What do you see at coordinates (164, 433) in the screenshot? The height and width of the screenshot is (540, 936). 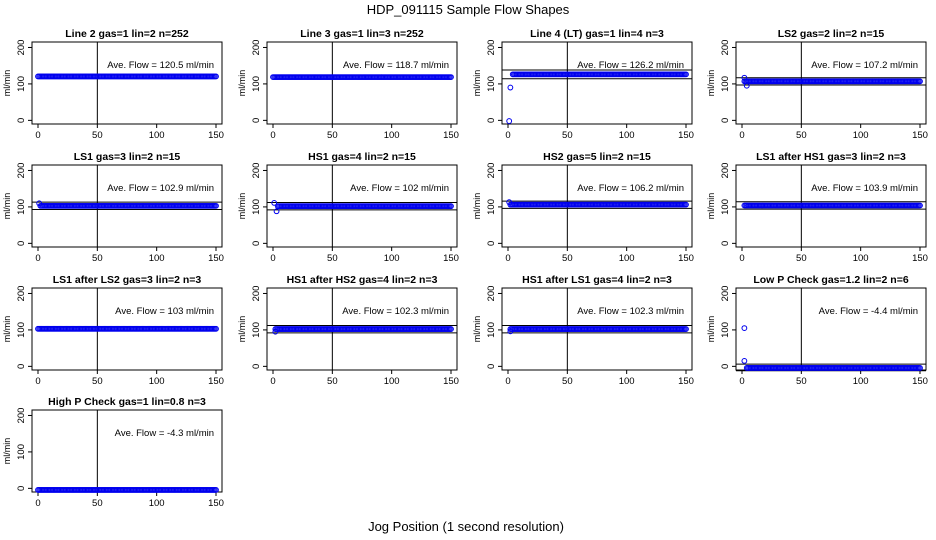 I see `average-flow-annotation: Ave. Flow = -4.3 ml/min` at bounding box center [164, 433].